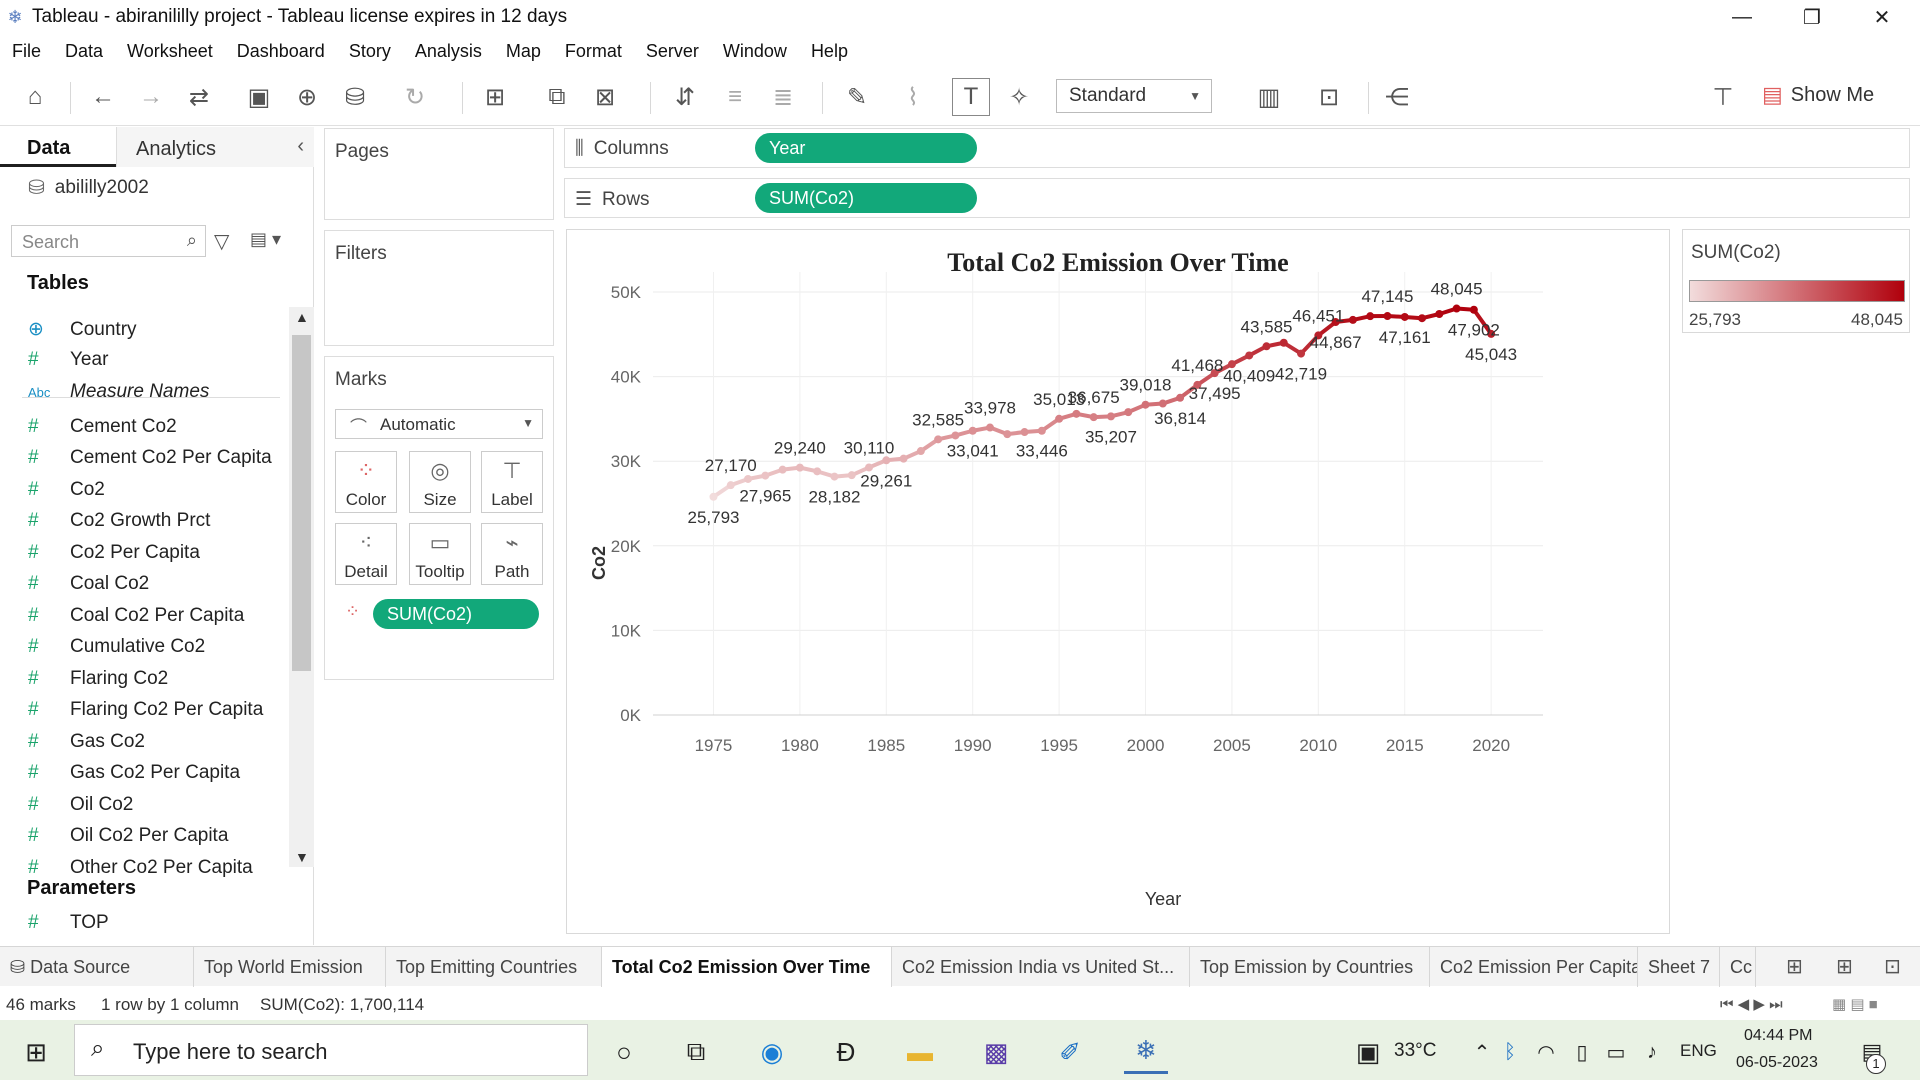 The width and height of the screenshot is (1920, 1080). I want to click on field-item: # Cumulative Co2, so click(116, 647).